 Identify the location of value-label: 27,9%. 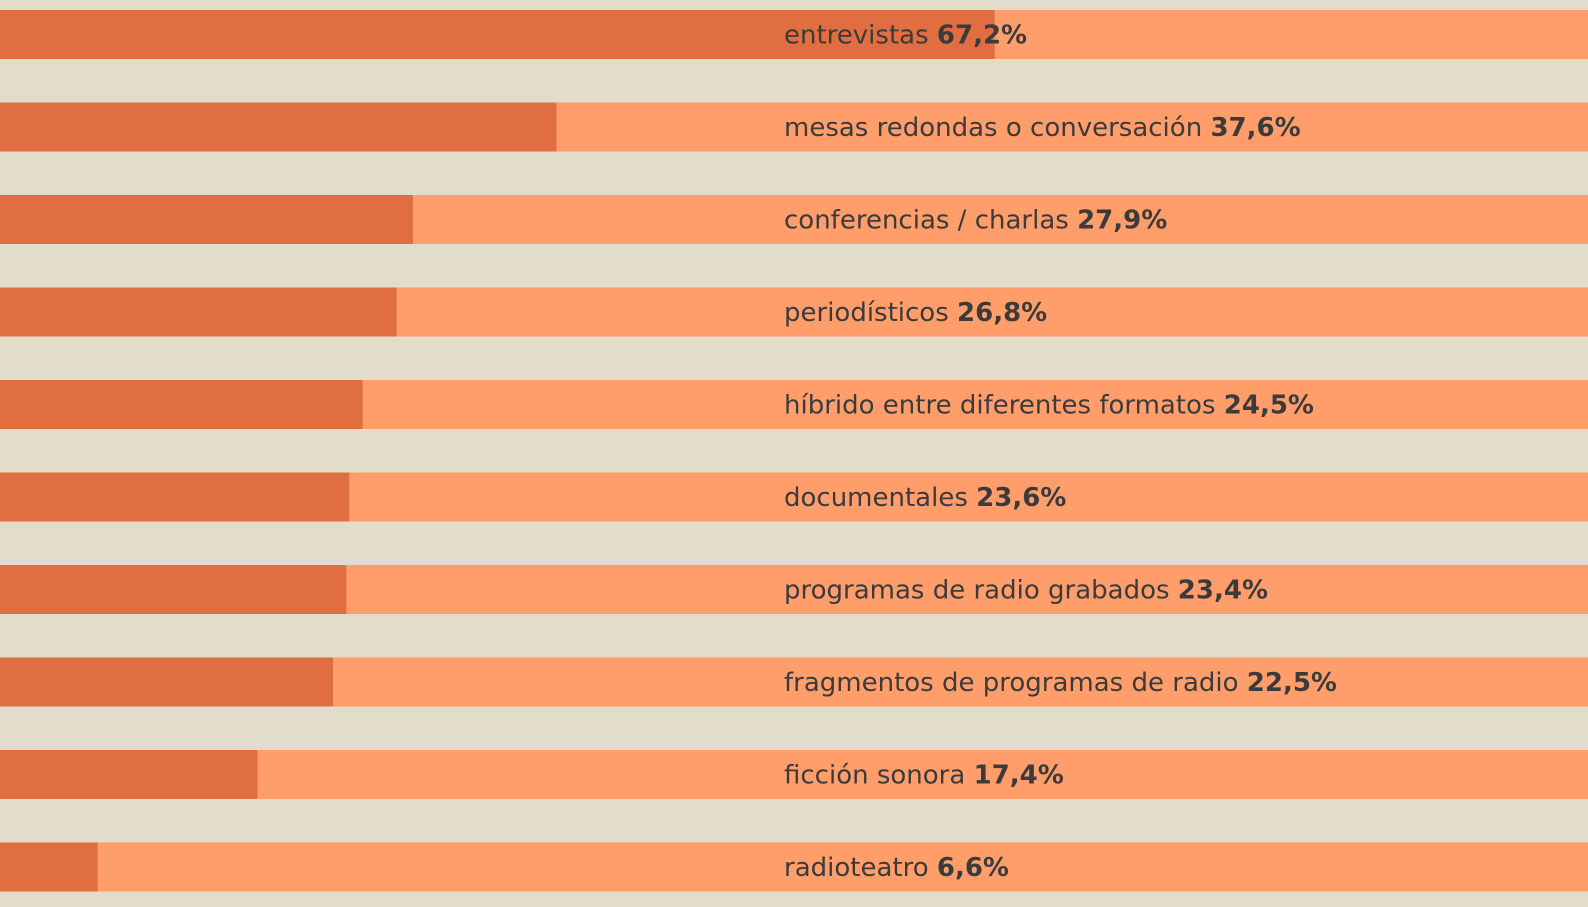
(1122, 220).